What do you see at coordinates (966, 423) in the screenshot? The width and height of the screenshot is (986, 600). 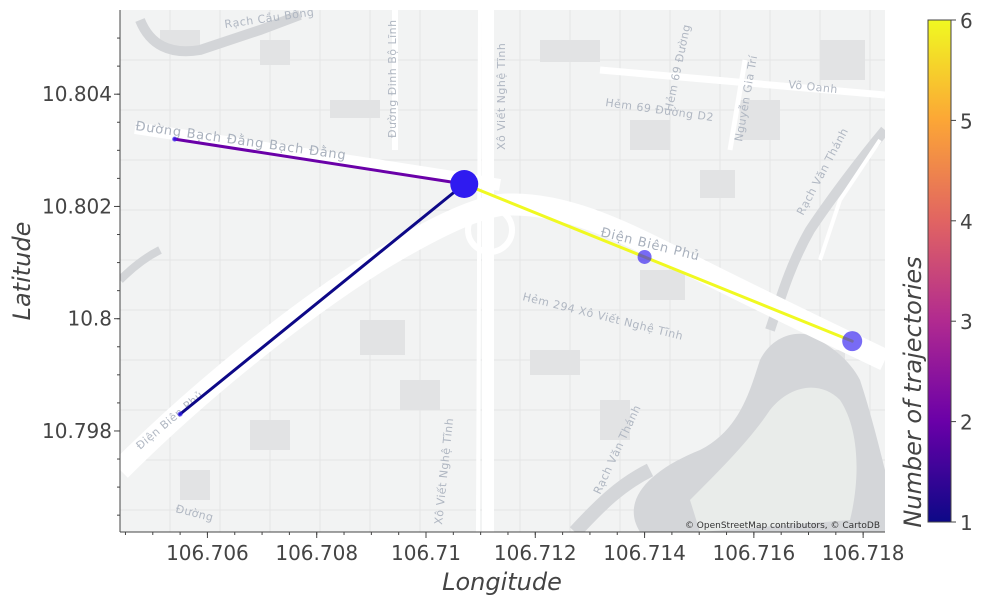 I see `colorbar-tick-label: 2` at bounding box center [966, 423].